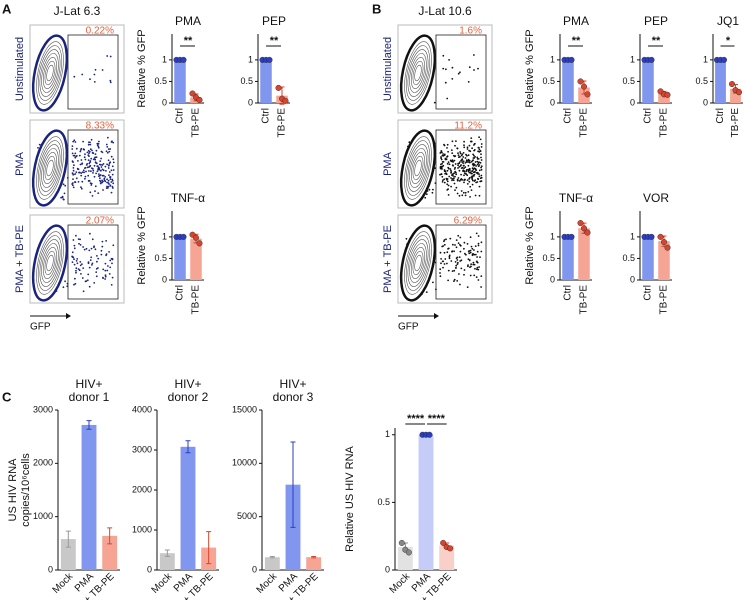  I want to click on y-tick-label: 0.5, so click(548, 81).